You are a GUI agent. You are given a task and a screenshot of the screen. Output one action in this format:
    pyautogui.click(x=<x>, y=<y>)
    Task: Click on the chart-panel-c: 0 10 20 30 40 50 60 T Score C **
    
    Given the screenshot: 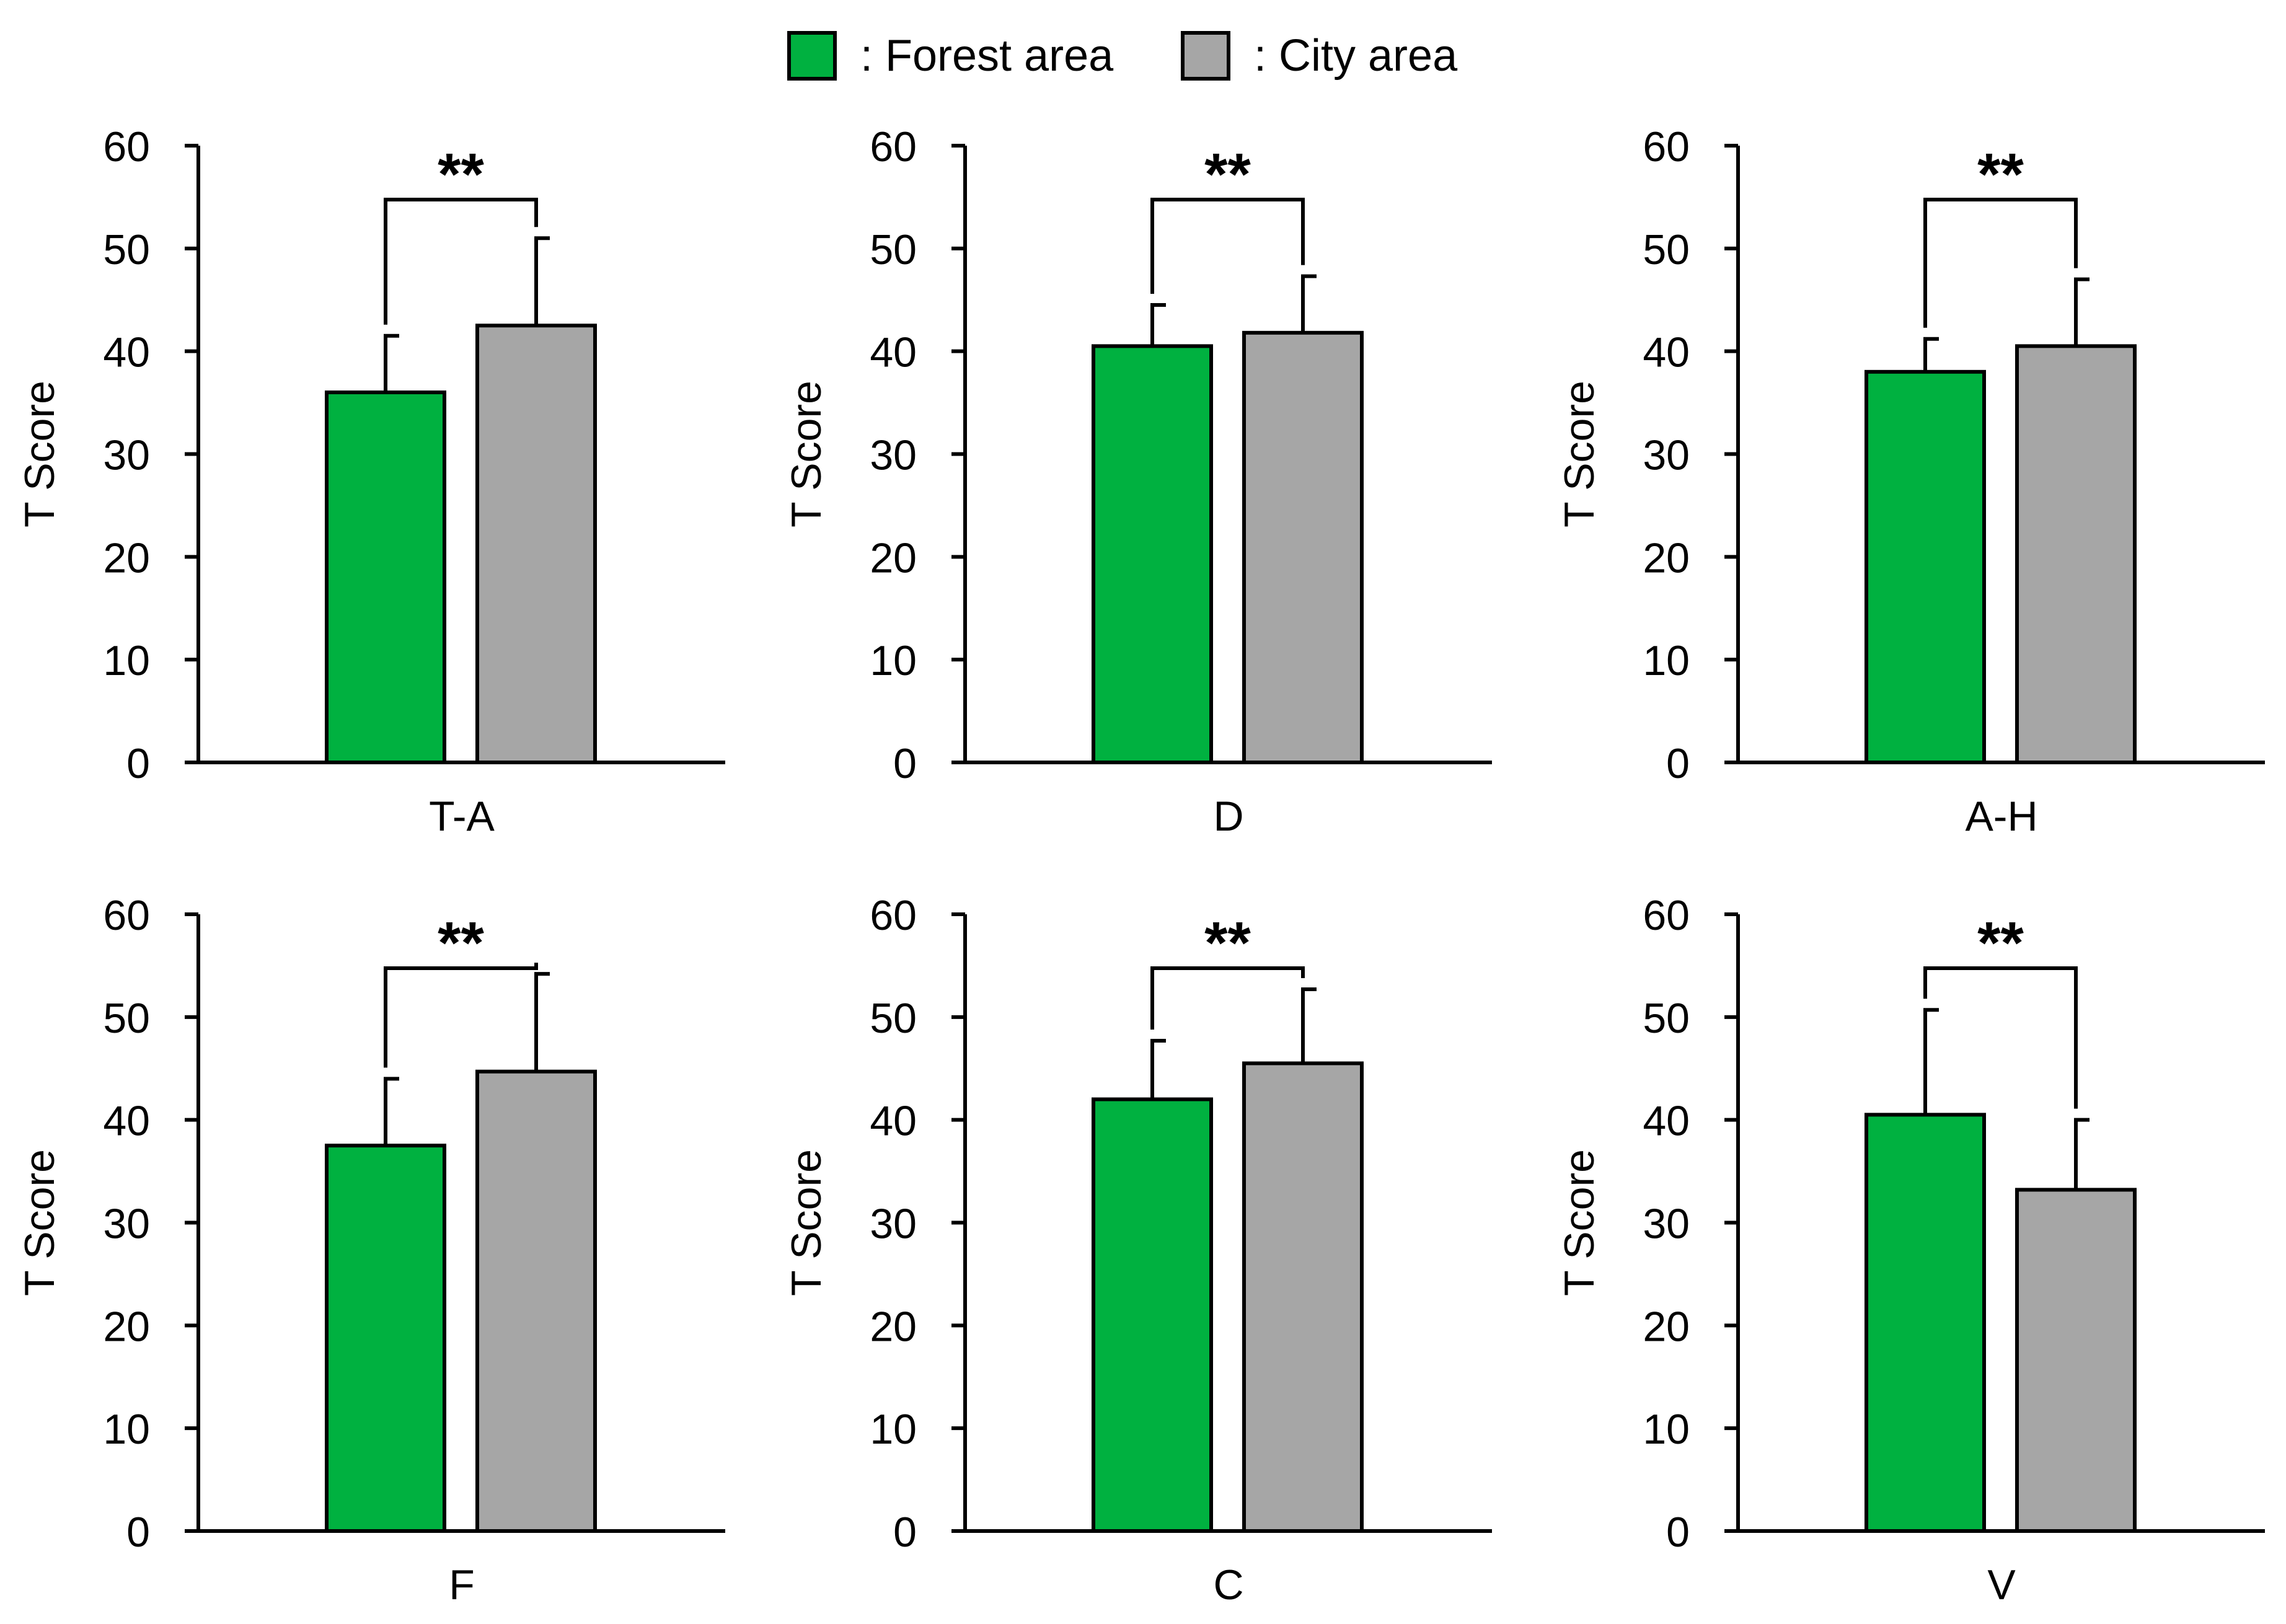 What is the action you would take?
    pyautogui.click(x=1137, y=1250)
    